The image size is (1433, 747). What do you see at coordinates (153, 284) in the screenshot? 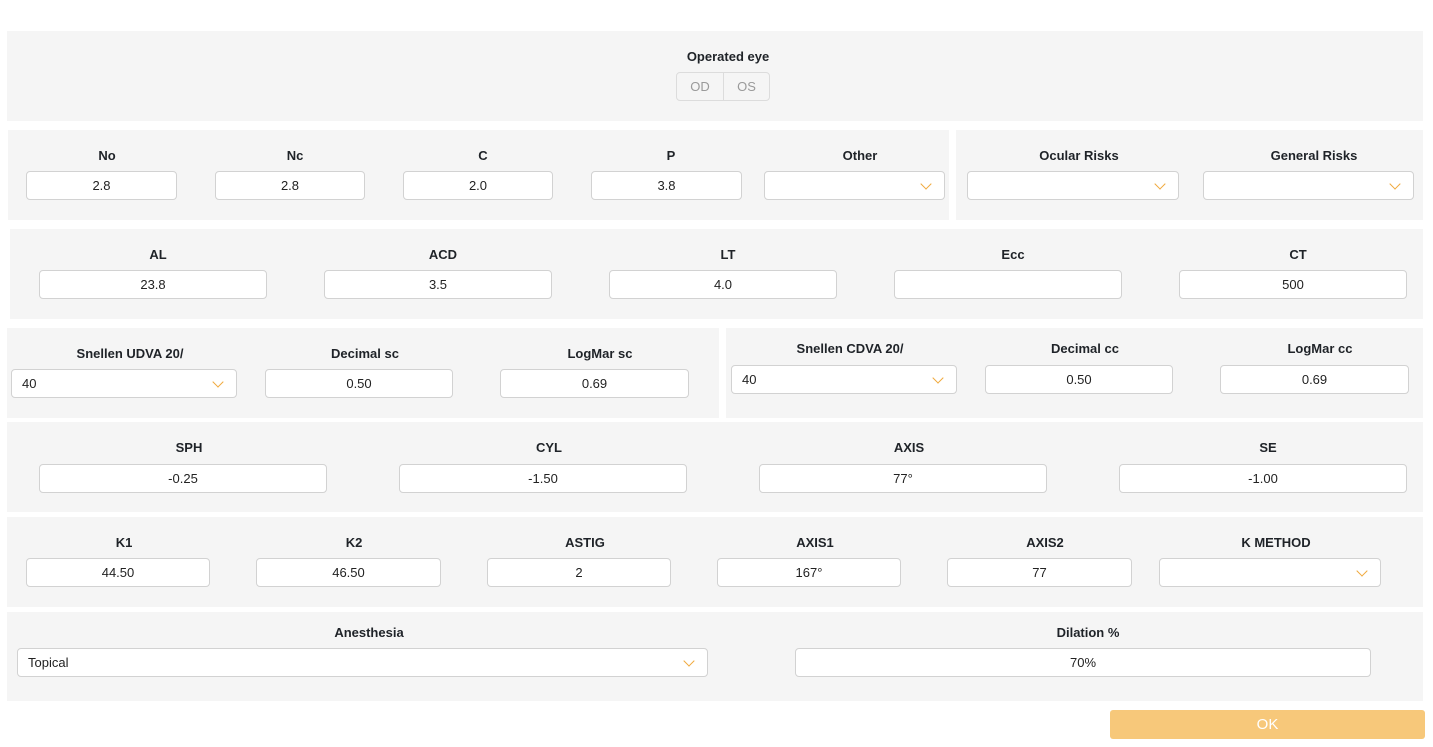
I see `al-field: 23.8` at bounding box center [153, 284].